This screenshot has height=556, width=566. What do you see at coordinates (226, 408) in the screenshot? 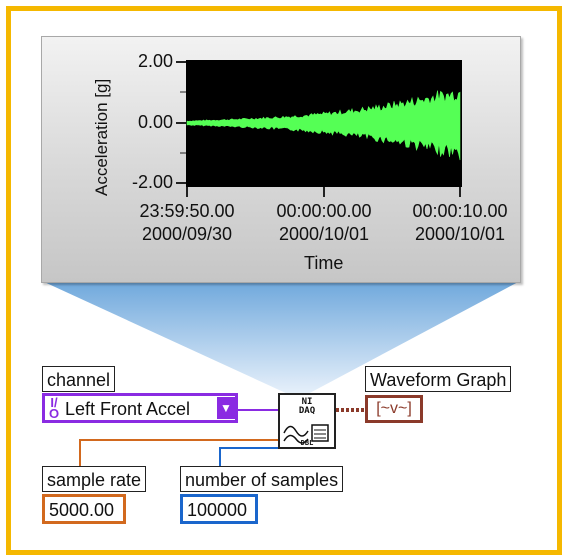
I see `dropdown-arrow-icon: ▼` at bounding box center [226, 408].